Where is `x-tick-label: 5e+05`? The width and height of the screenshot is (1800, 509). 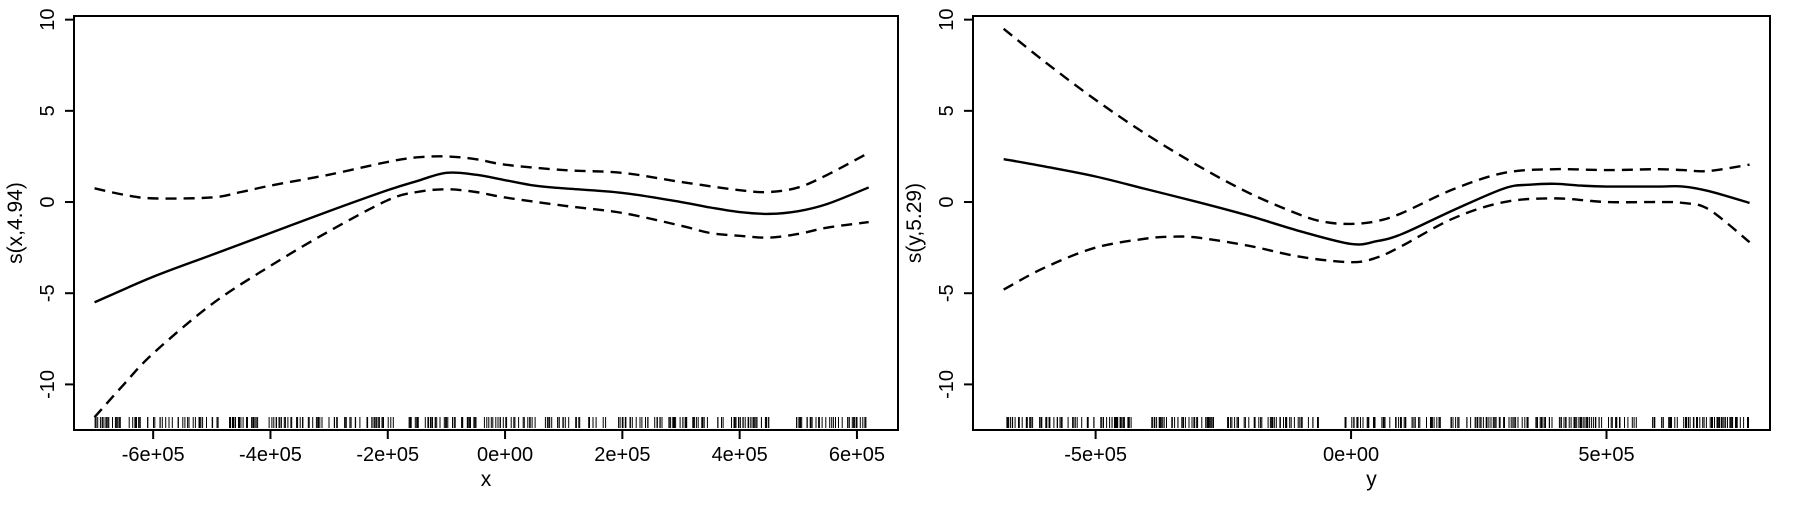 x-tick-label: 5e+05 is located at coordinates (1606, 455).